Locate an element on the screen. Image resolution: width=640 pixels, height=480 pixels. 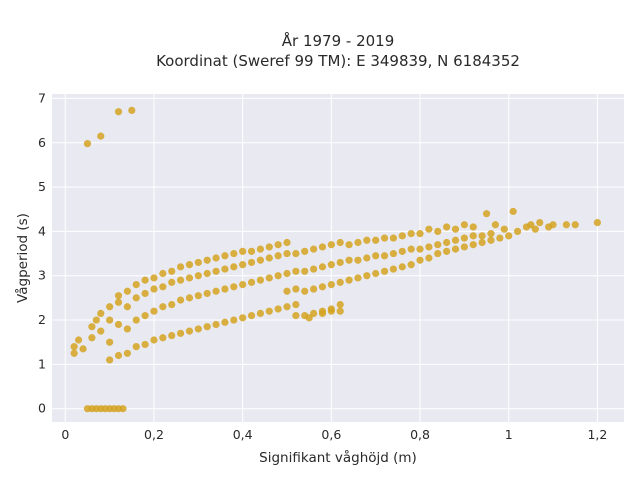
y-tick-label: 2 is located at coordinates (42, 319).